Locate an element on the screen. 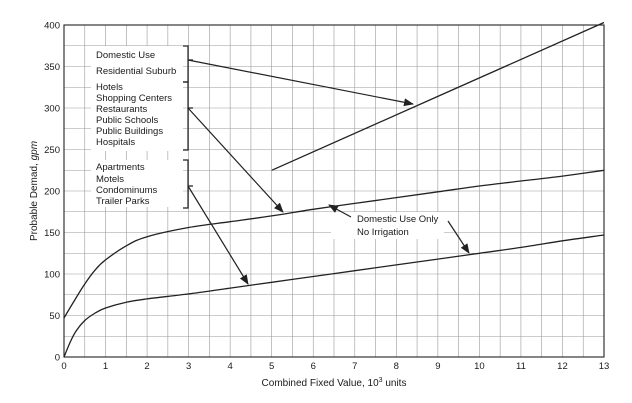 The image size is (632, 403). y-axis-title-unit: gpm is located at coordinates (34, 150).